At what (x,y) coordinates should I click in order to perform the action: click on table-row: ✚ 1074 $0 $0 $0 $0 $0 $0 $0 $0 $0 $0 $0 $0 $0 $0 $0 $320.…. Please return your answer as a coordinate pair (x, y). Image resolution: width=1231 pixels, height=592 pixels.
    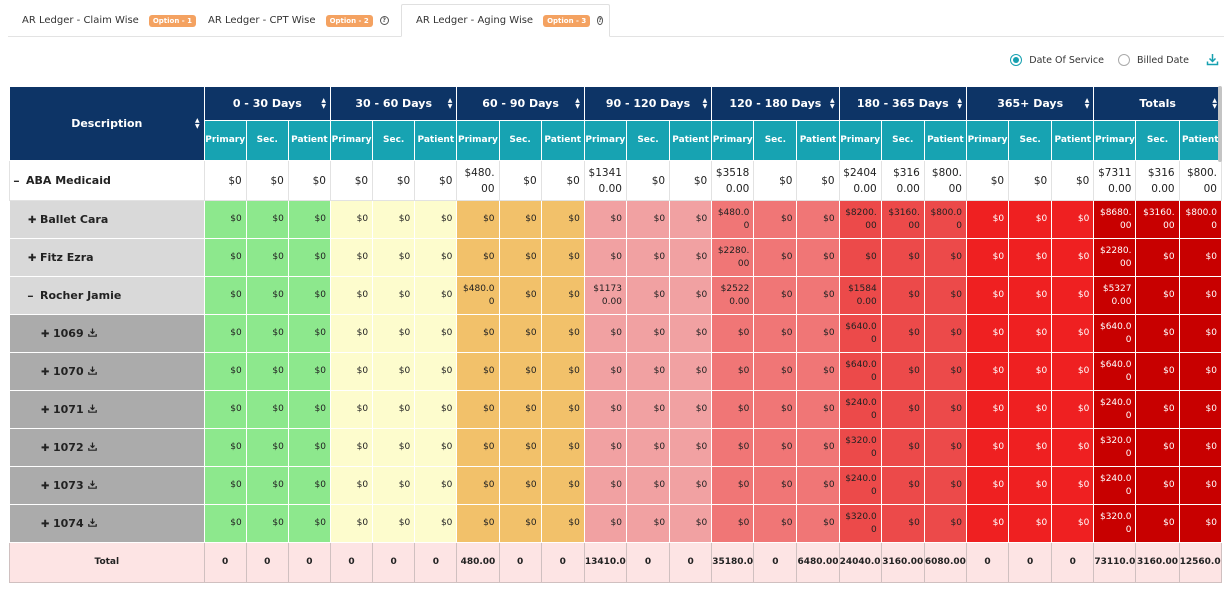
    Looking at the image, I should click on (615, 523).